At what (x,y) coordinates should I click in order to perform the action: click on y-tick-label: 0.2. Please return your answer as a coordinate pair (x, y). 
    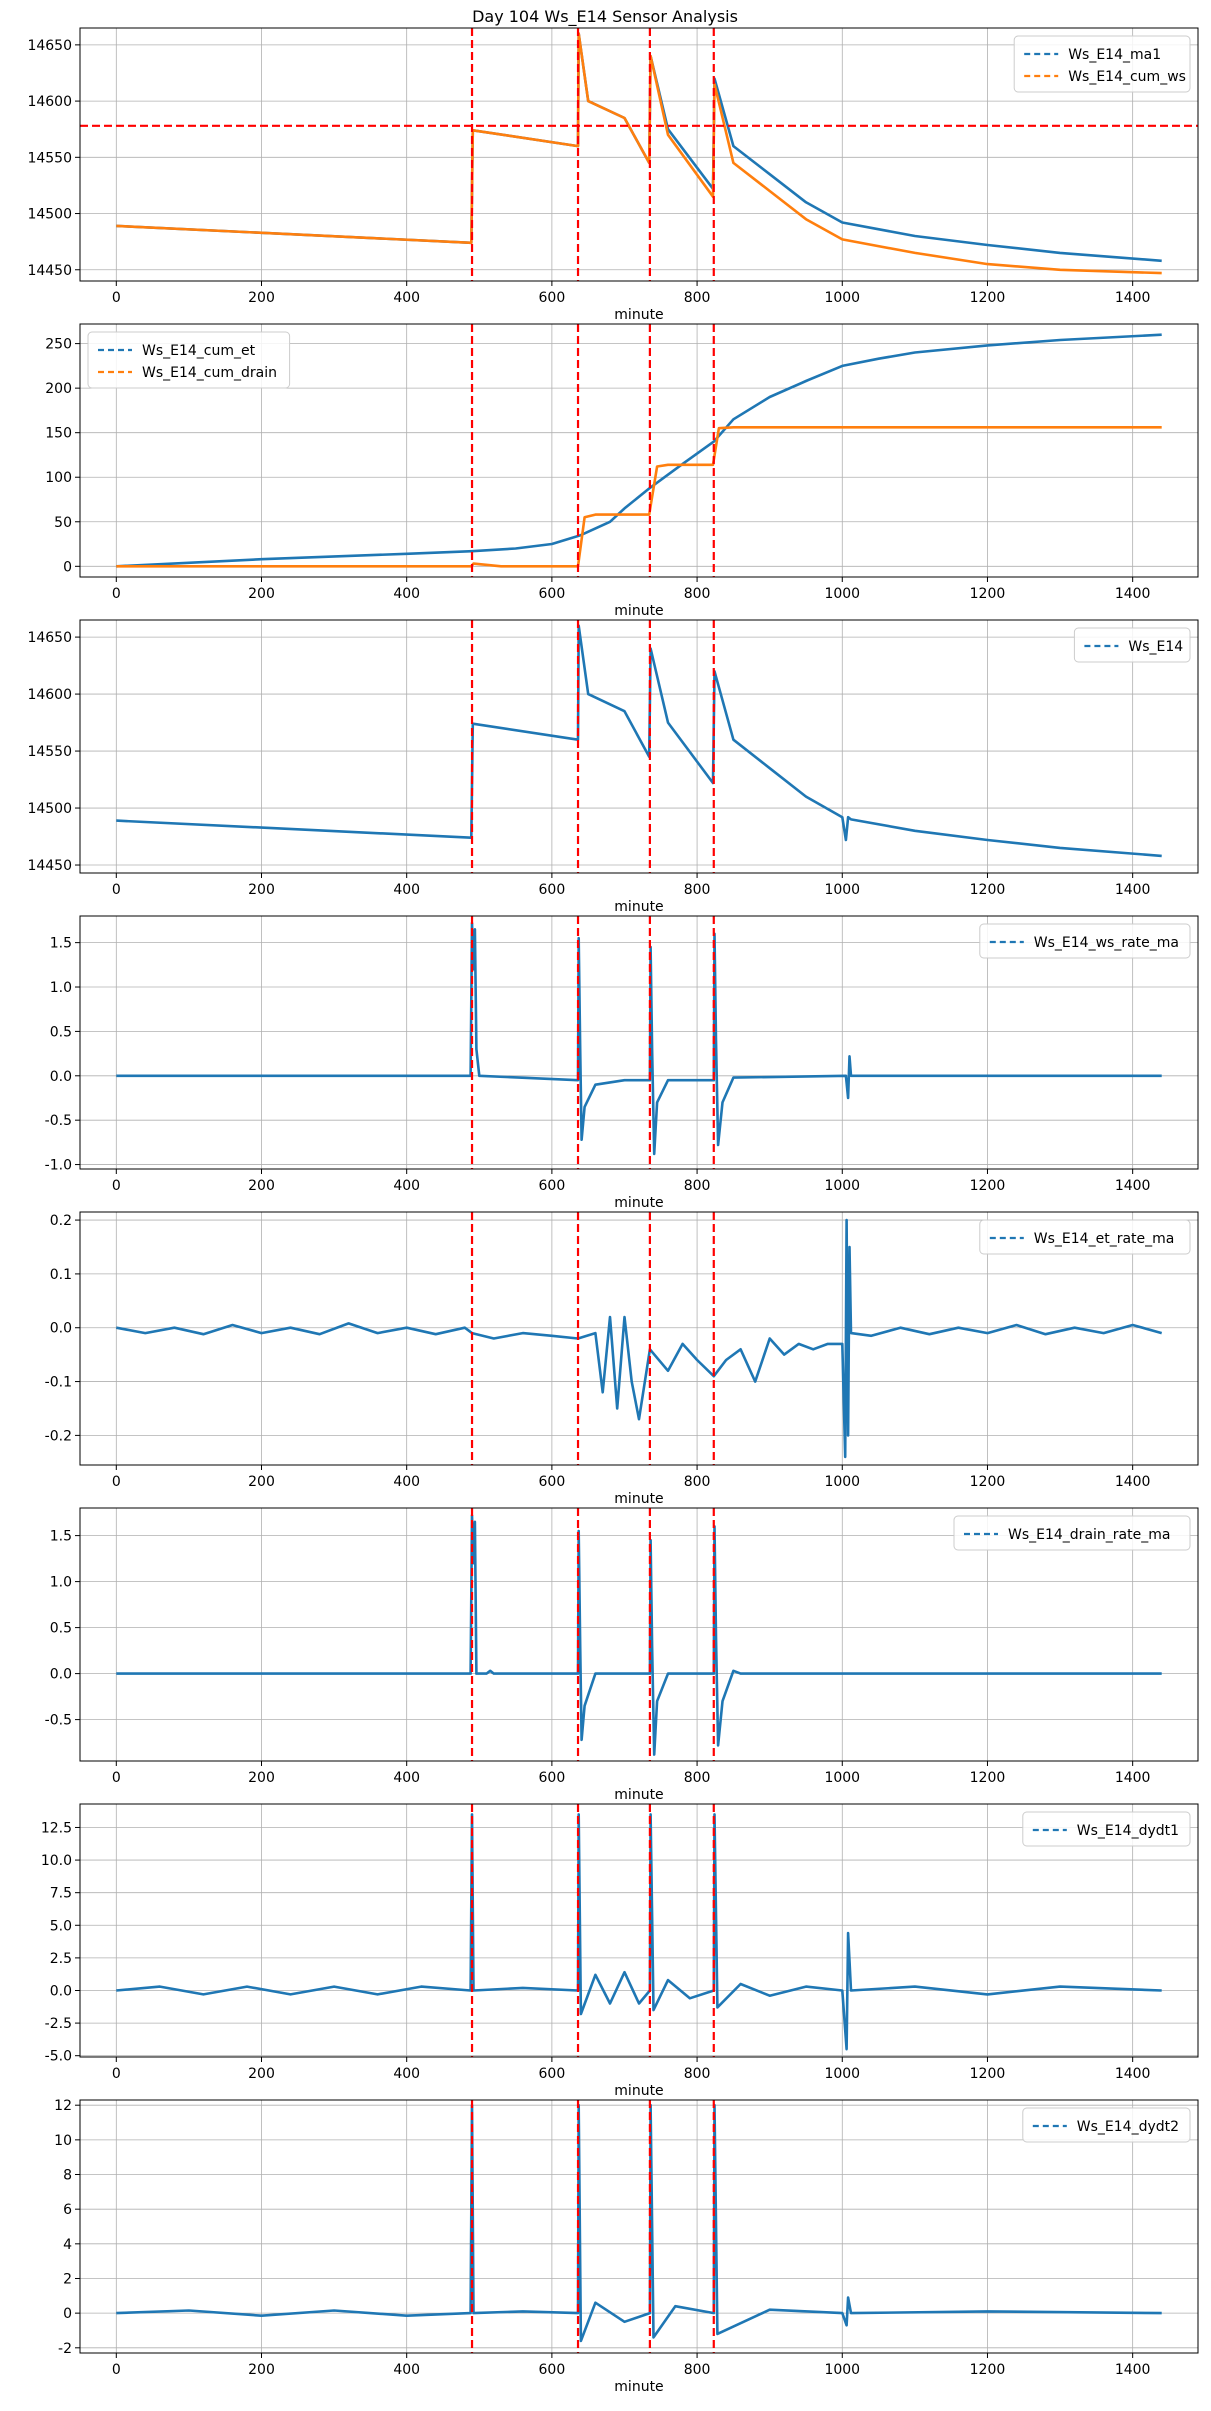
    Looking at the image, I should click on (61, 1221).